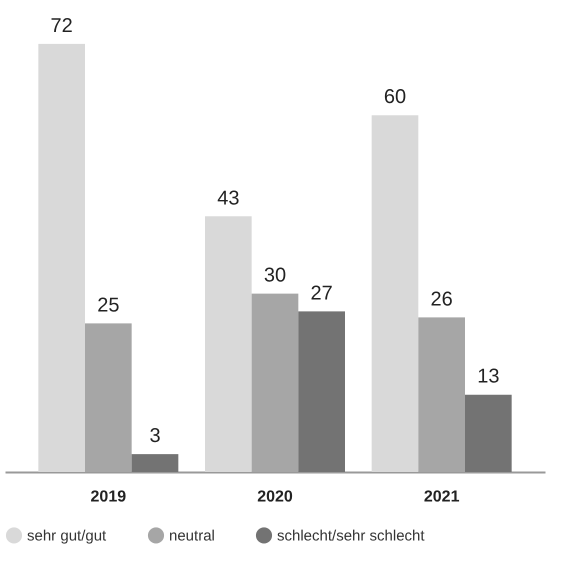 Image resolution: width=561 pixels, height=571 pixels. What do you see at coordinates (441, 299) in the screenshot?
I see `data-label: 26` at bounding box center [441, 299].